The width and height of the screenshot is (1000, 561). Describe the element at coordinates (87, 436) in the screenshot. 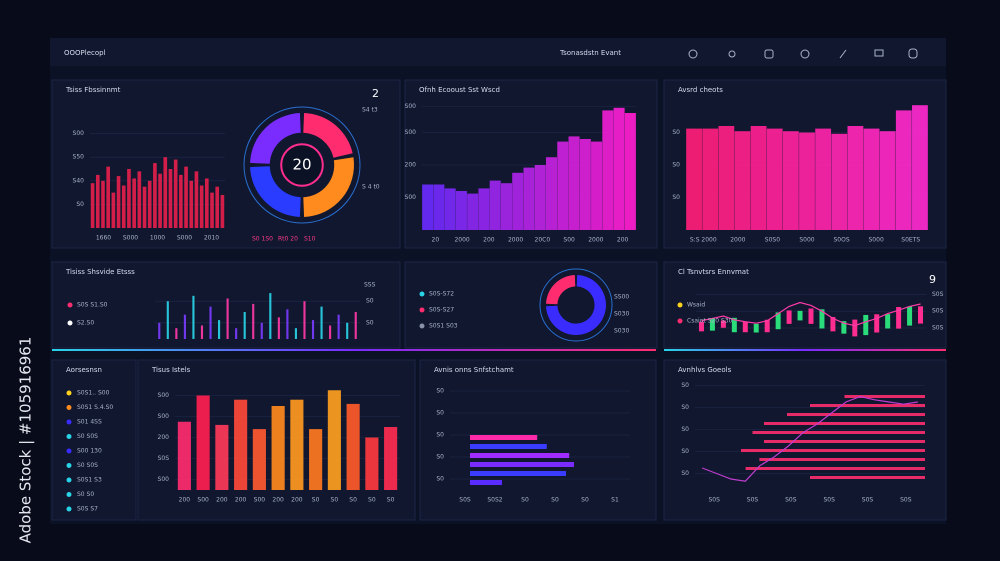

I see `list-label: S0 S0S` at that location.